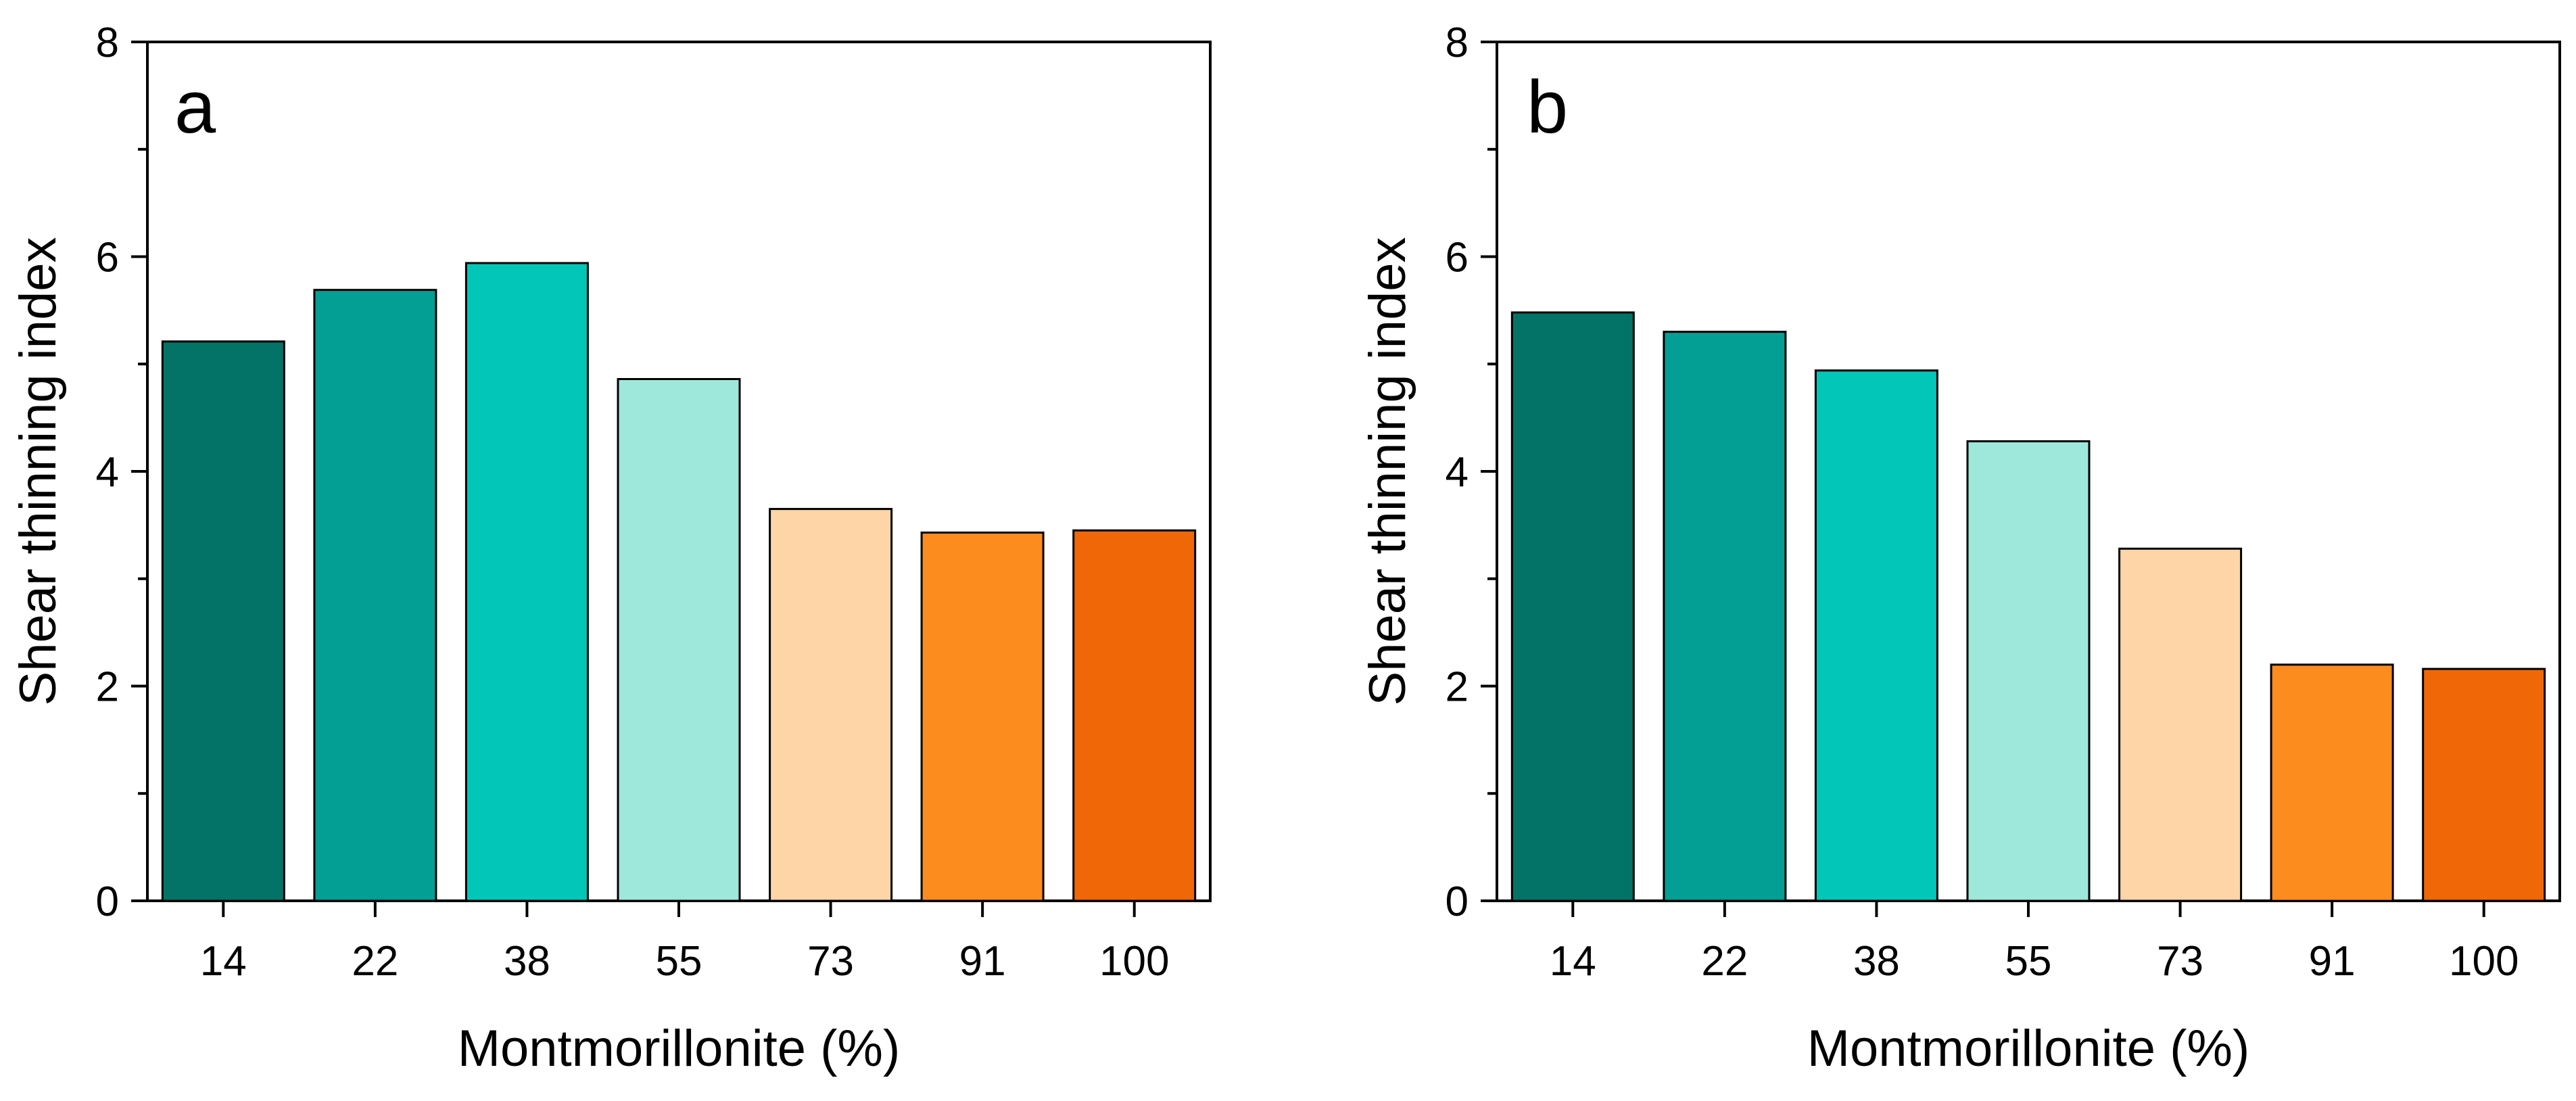 The image size is (2576, 1101). I want to click on panel-a-x-tick-label-55: 55, so click(679, 961).